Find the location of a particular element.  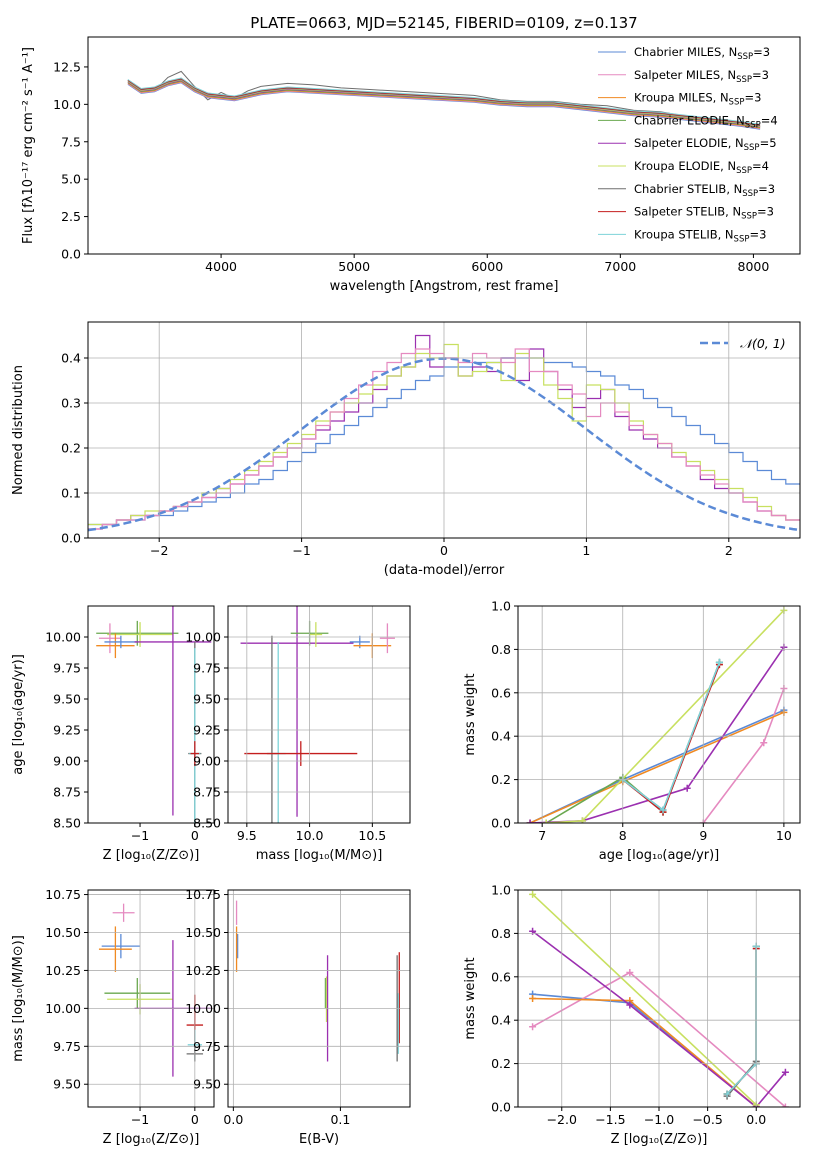

x-axis-label: (data-model)/error is located at coordinates (444, 570).